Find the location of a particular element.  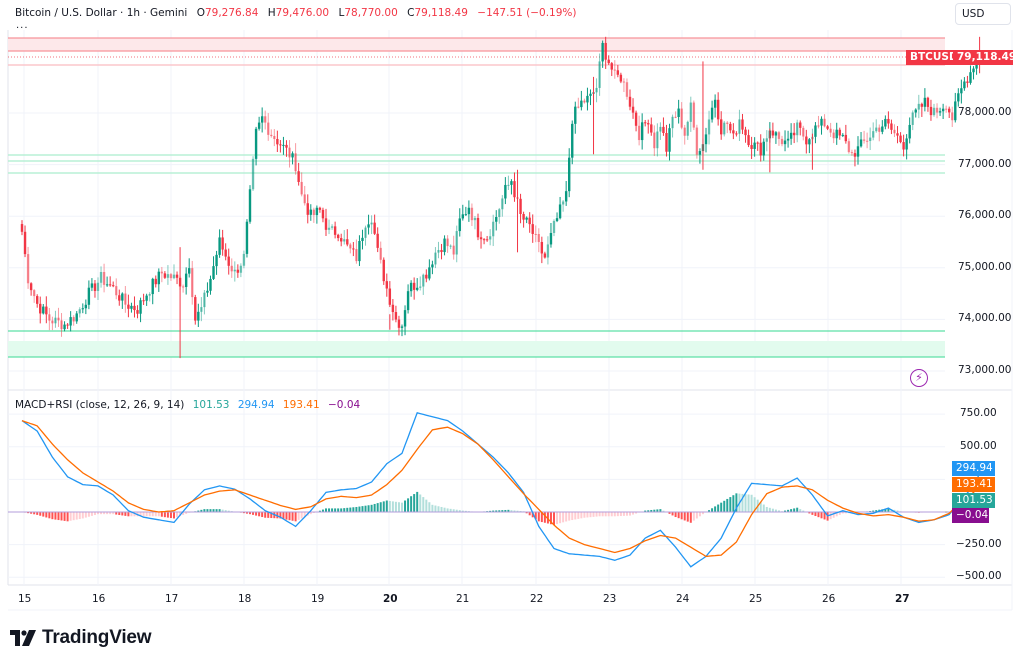

macd-axis-label: −500.00 is located at coordinates (979, 576).